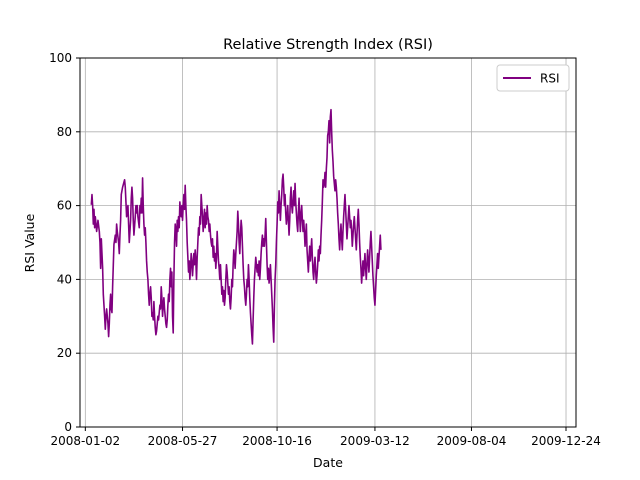  What do you see at coordinates (328, 462) in the screenshot?
I see `x-axis-label: Date` at bounding box center [328, 462].